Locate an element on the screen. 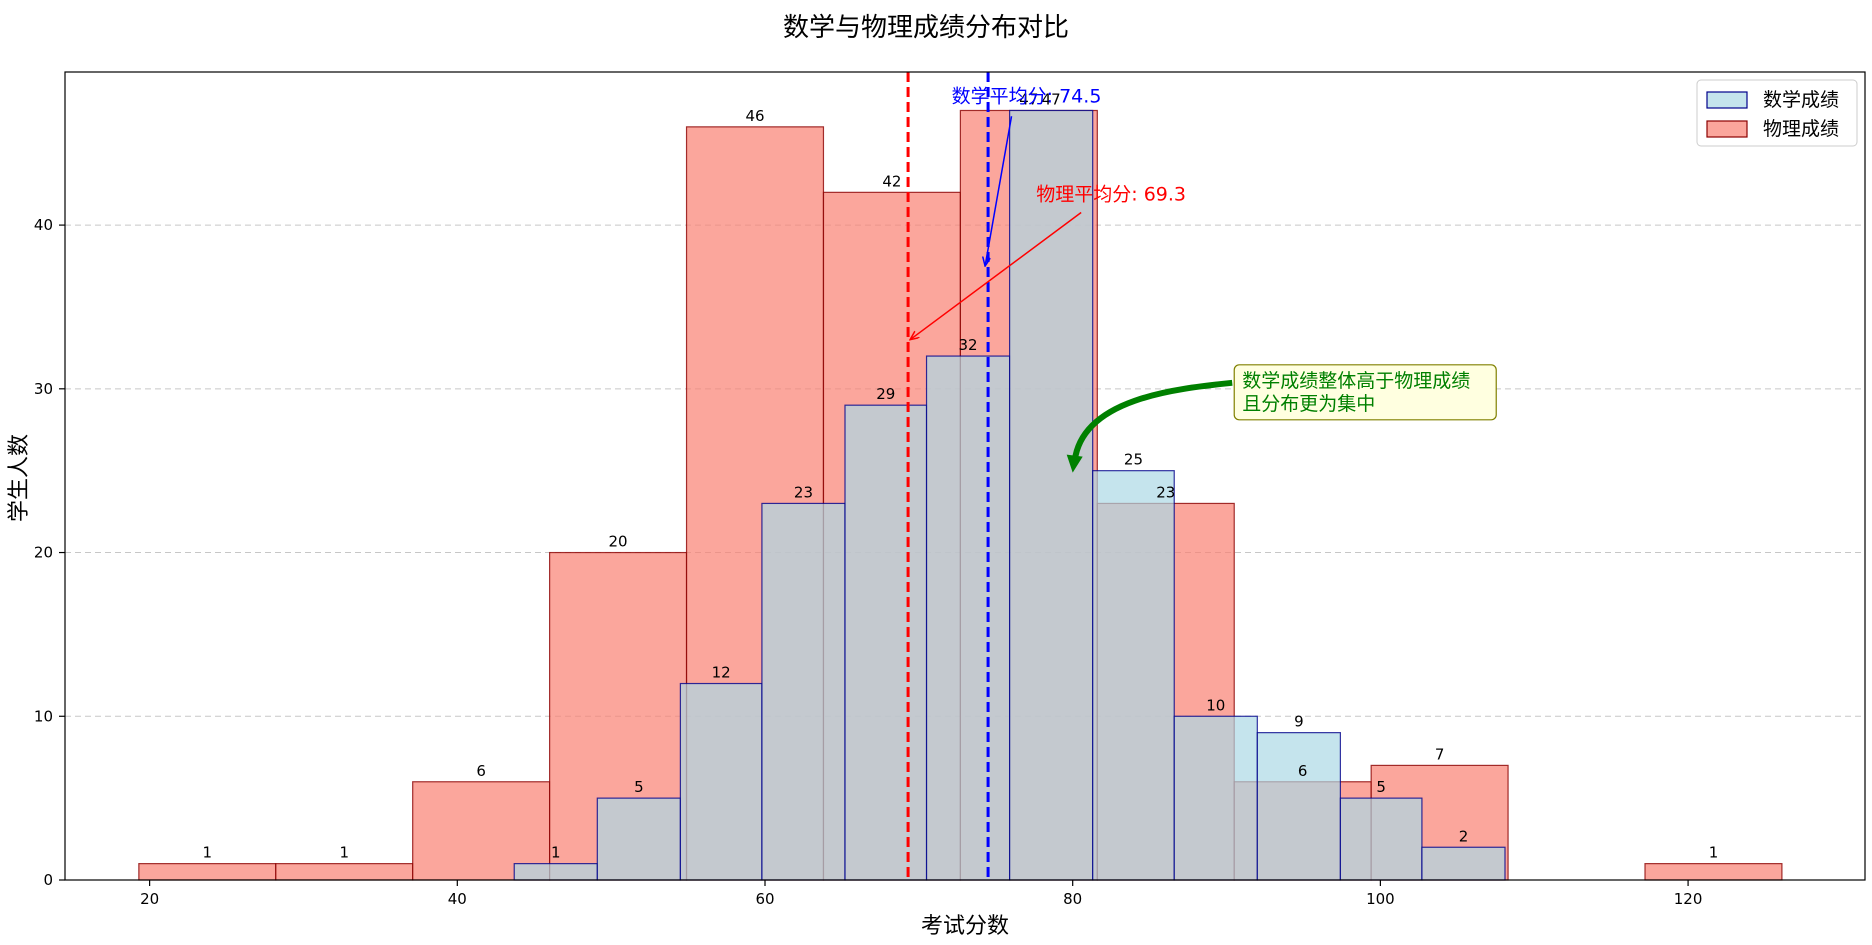  legend-label: 数学成绩 is located at coordinates (1801, 100).